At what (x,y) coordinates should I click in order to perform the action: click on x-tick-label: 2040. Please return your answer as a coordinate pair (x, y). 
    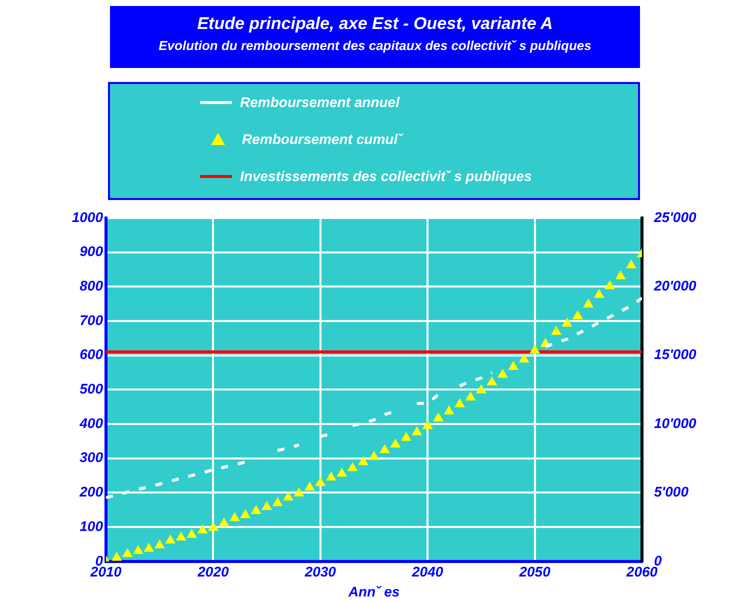
    Looking at the image, I should click on (427, 572).